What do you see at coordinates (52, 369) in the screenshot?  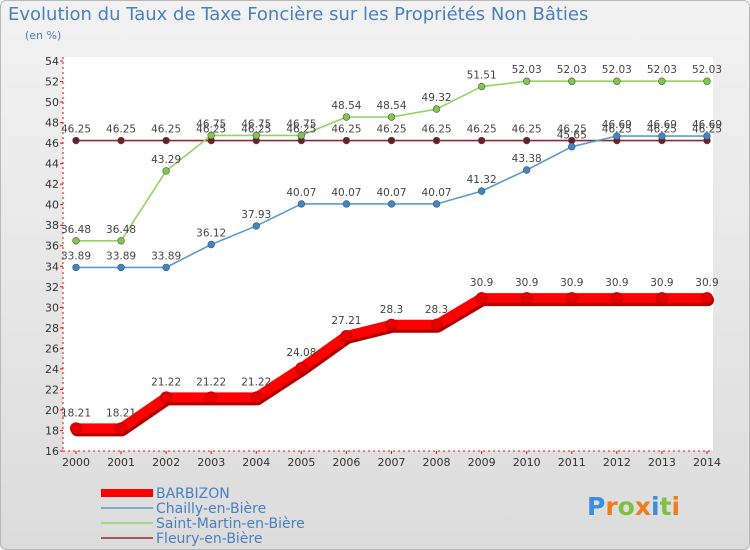 I see `y-tick-label: 24` at bounding box center [52, 369].